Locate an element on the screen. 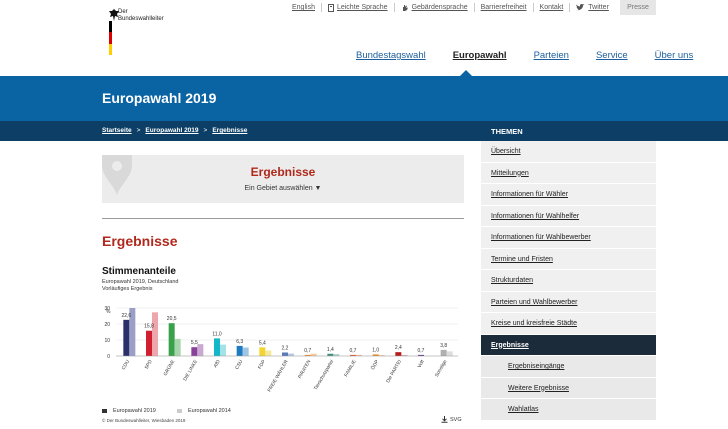 This screenshot has height=429, width=728. page-banner: Europawahl 2019 is located at coordinates (364, 98).